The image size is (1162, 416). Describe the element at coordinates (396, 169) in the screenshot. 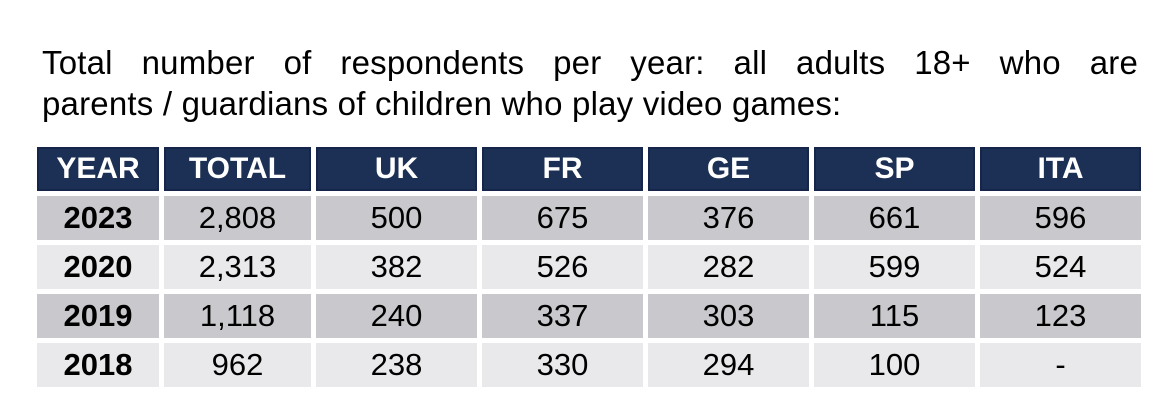

I see `column-header-uk: UK` at that location.